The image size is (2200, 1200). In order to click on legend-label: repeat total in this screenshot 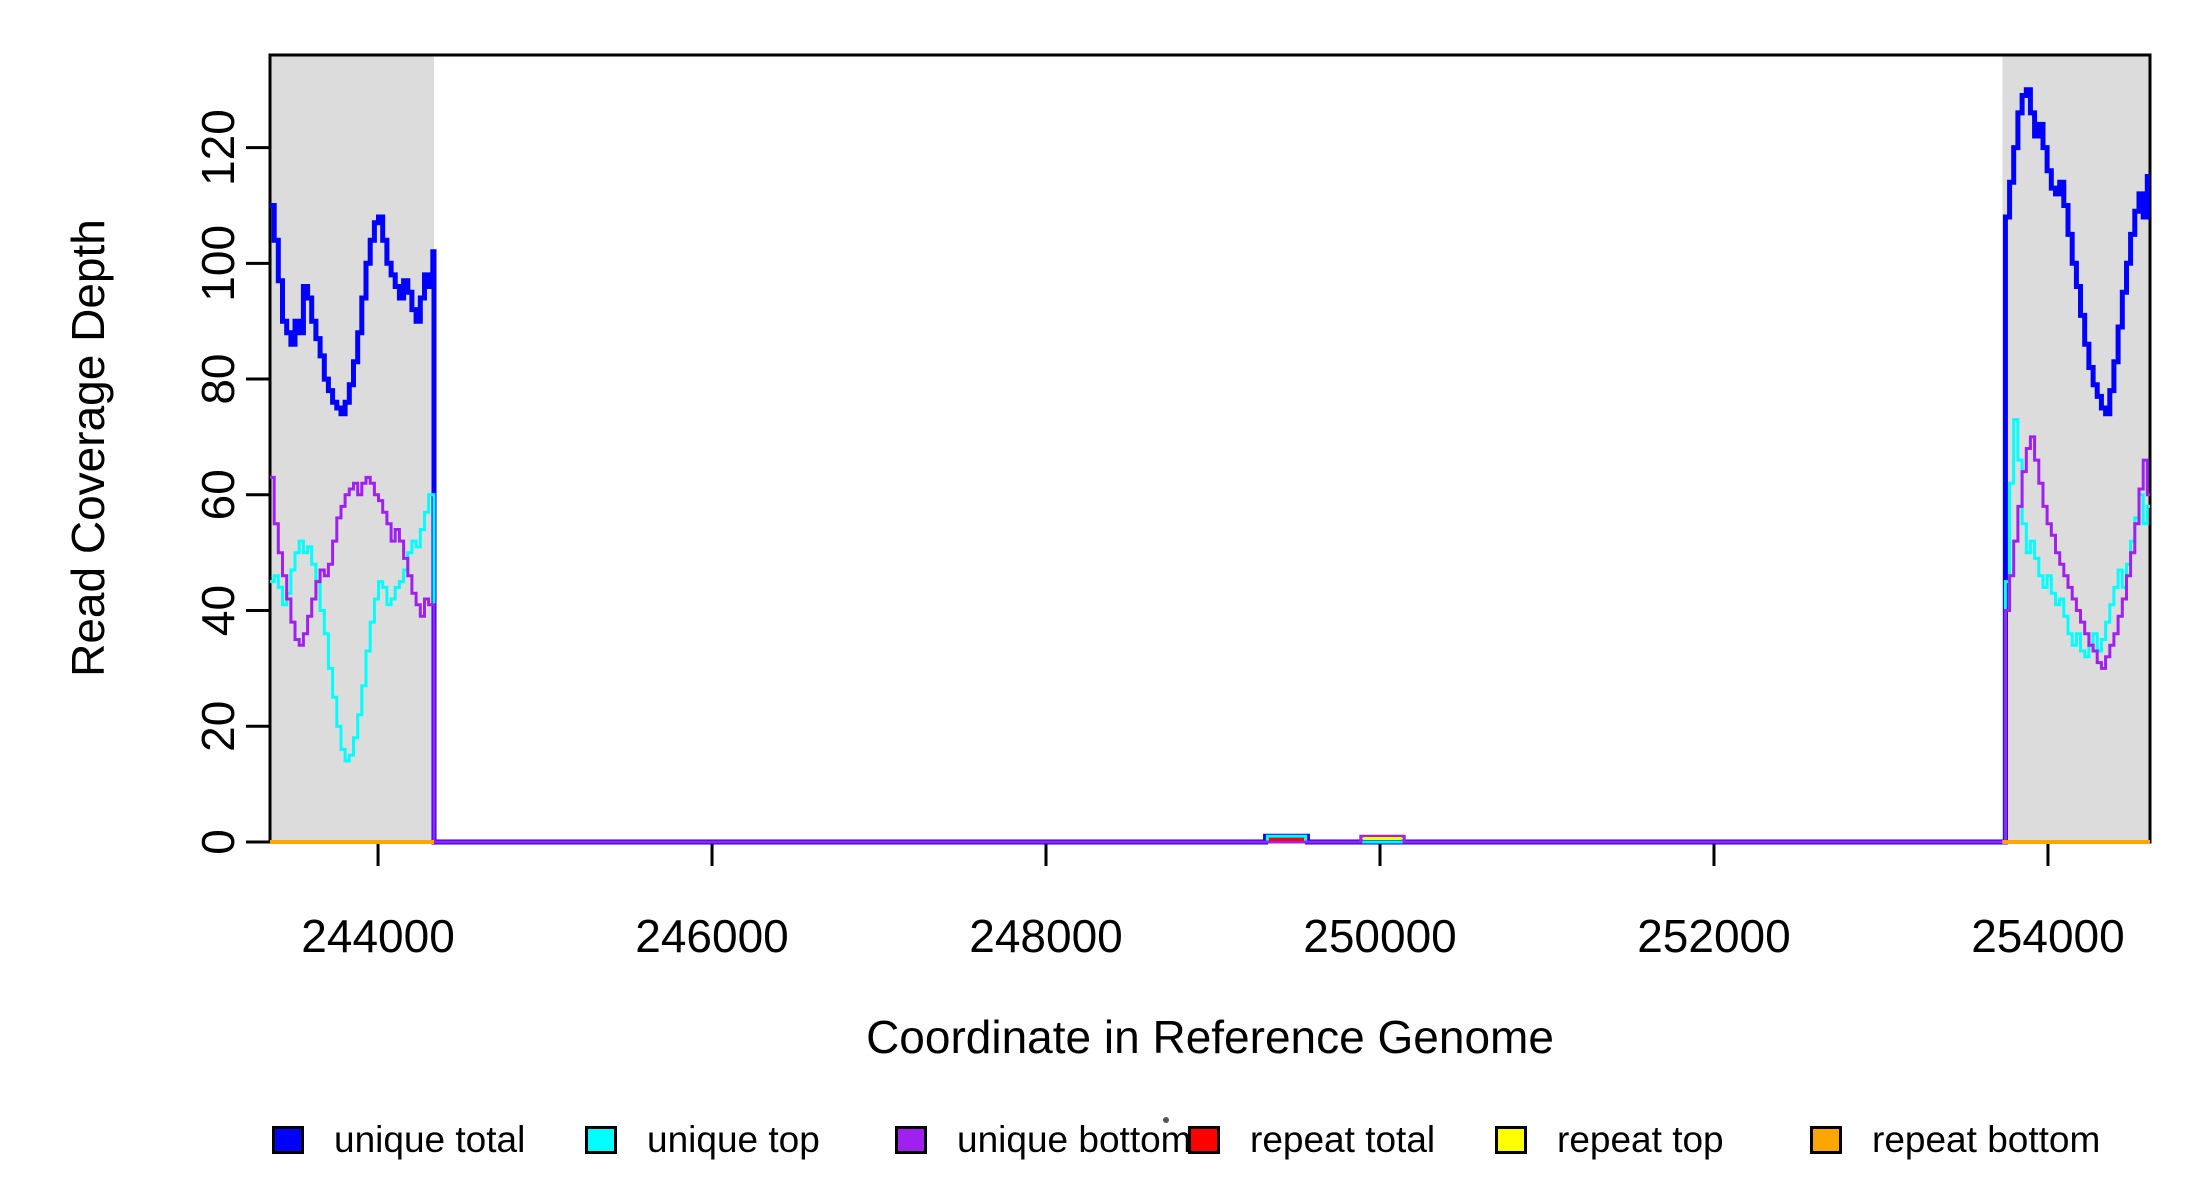, I will do `click(1343, 1139)`.